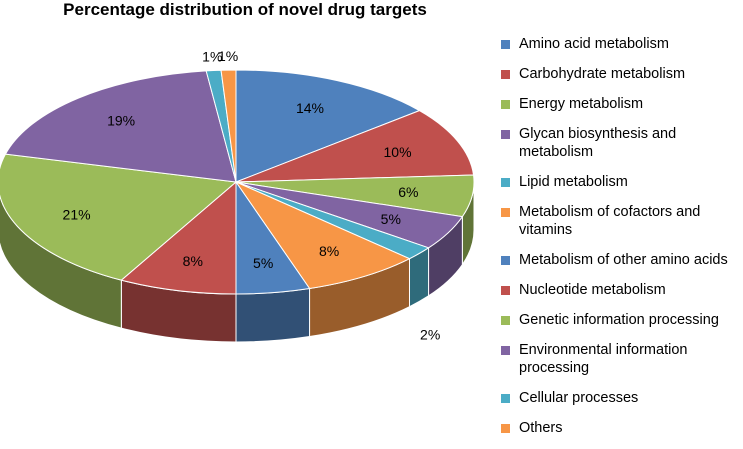 The width and height of the screenshot is (743, 449). I want to click on legend-label-5: Lipid metabolism, so click(573, 182).